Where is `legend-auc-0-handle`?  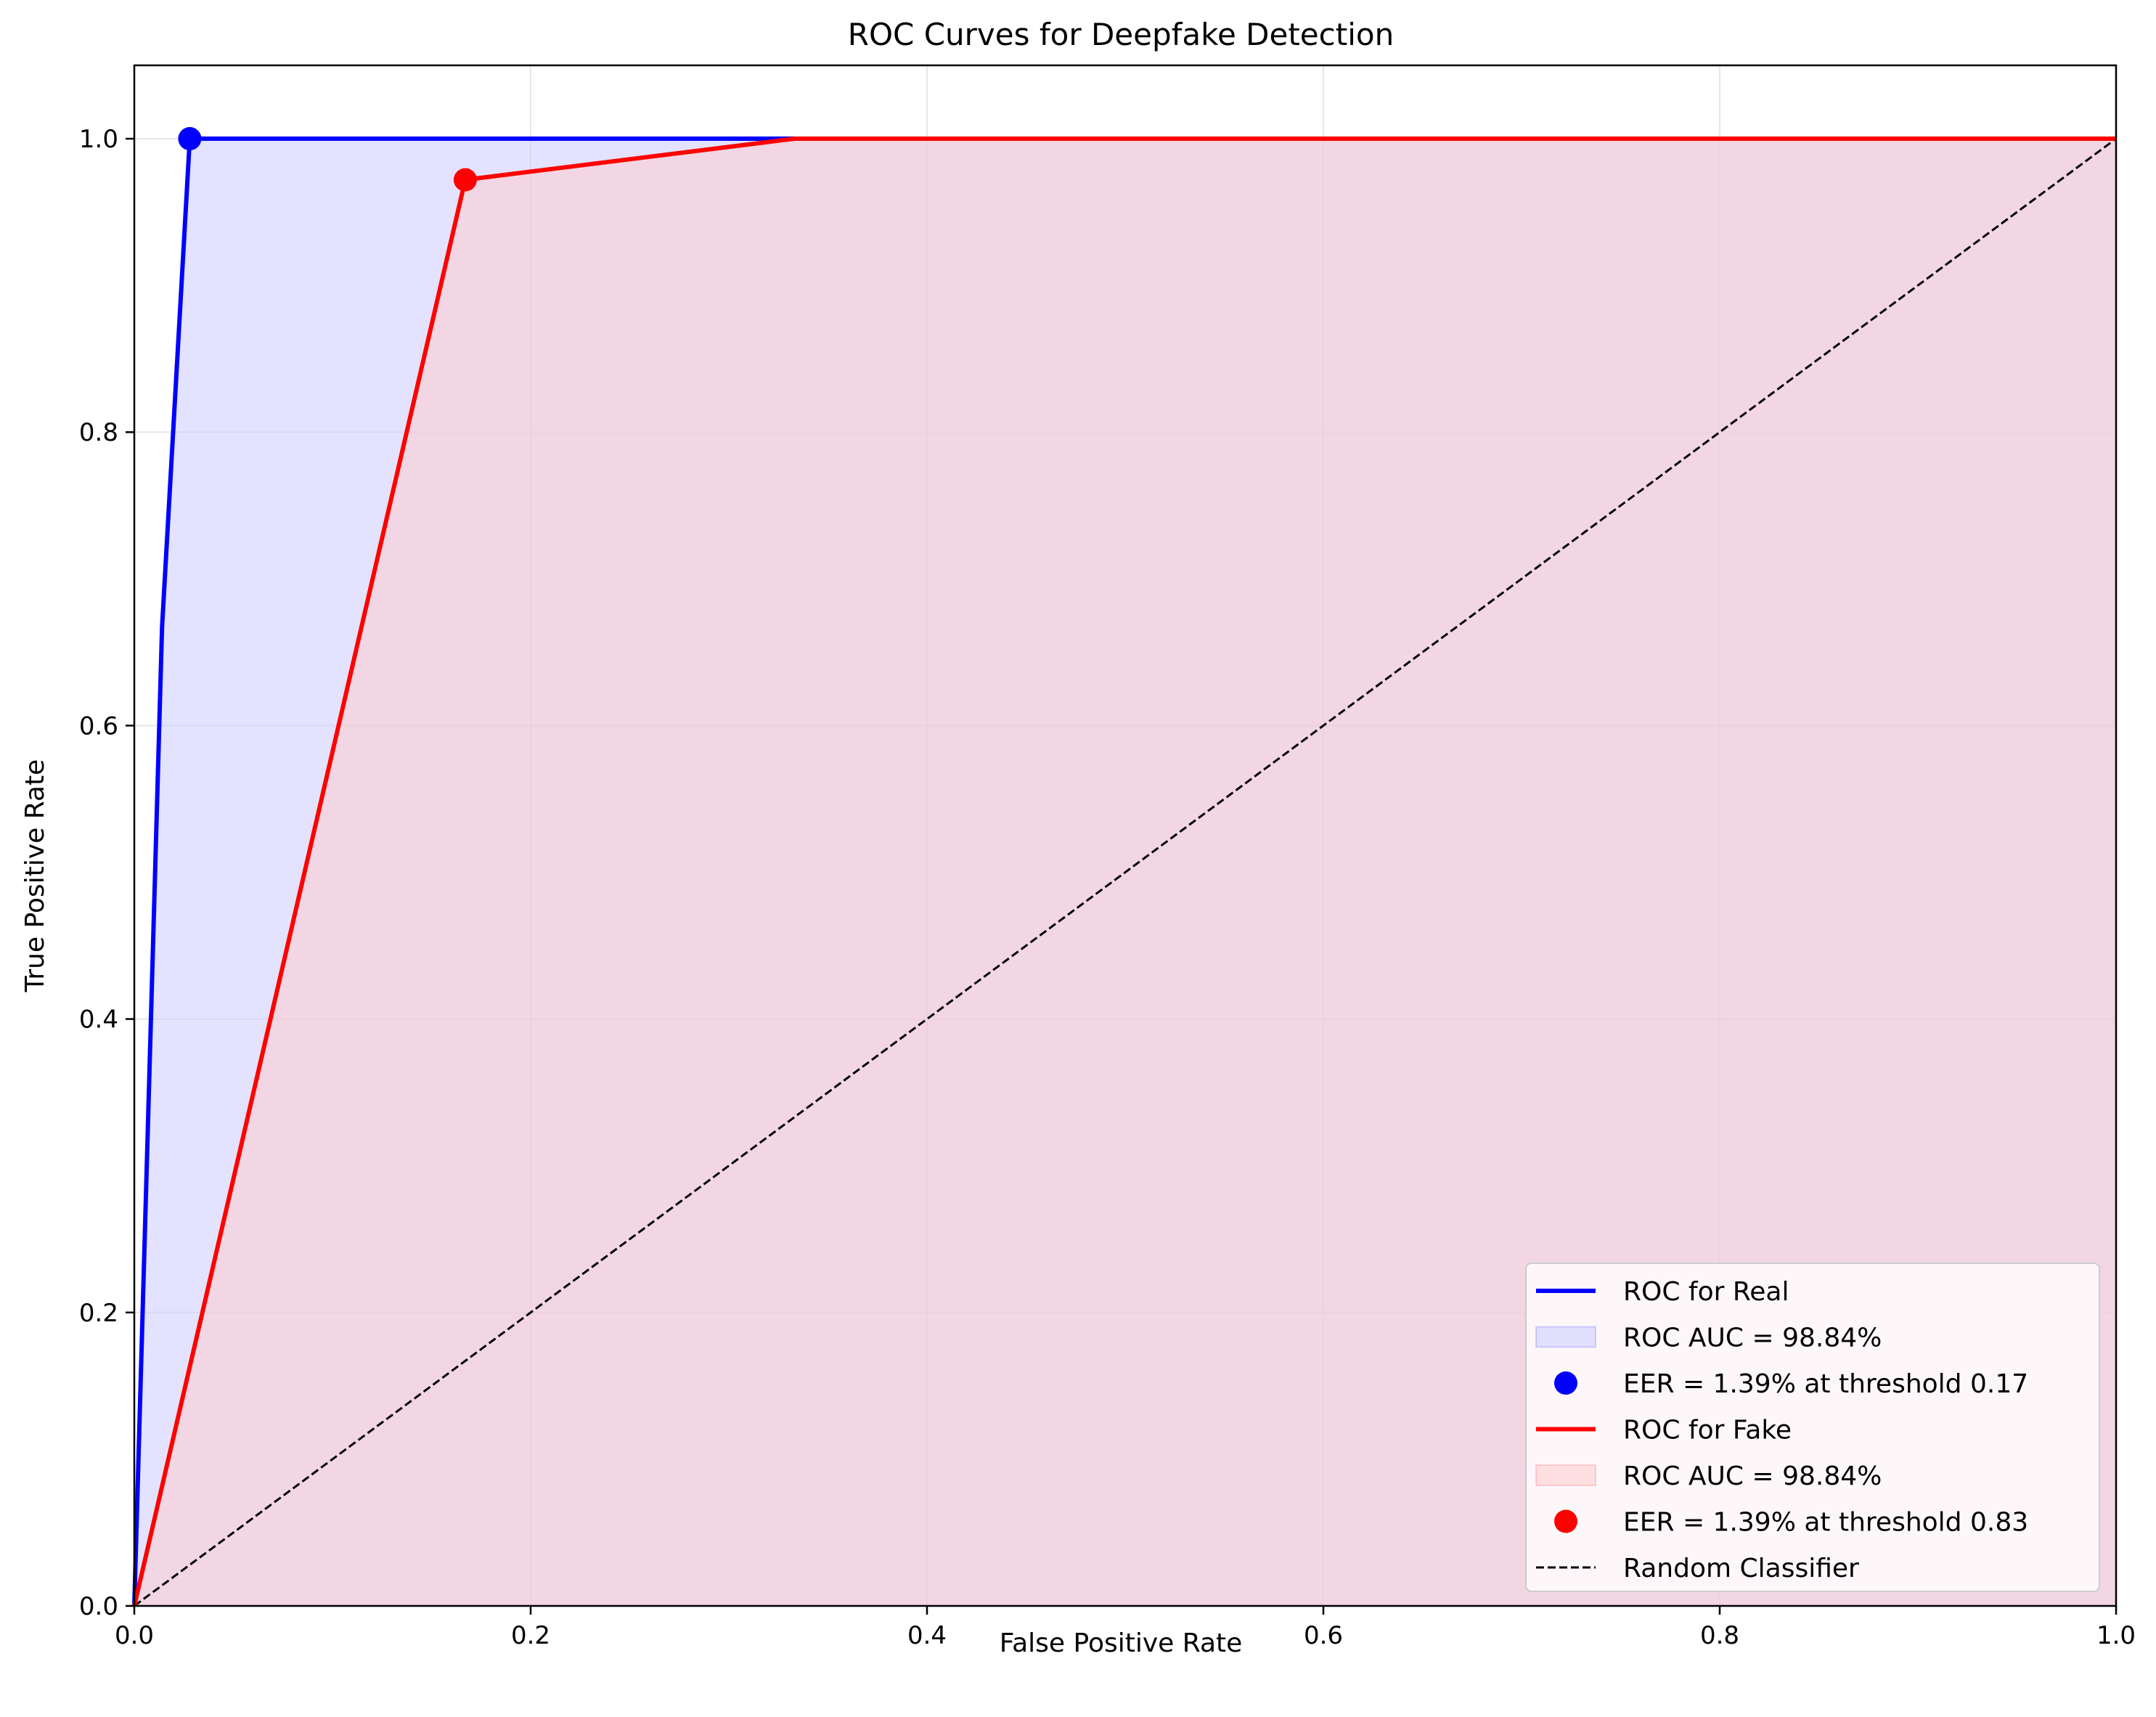 legend-auc-0-handle is located at coordinates (1566, 1337).